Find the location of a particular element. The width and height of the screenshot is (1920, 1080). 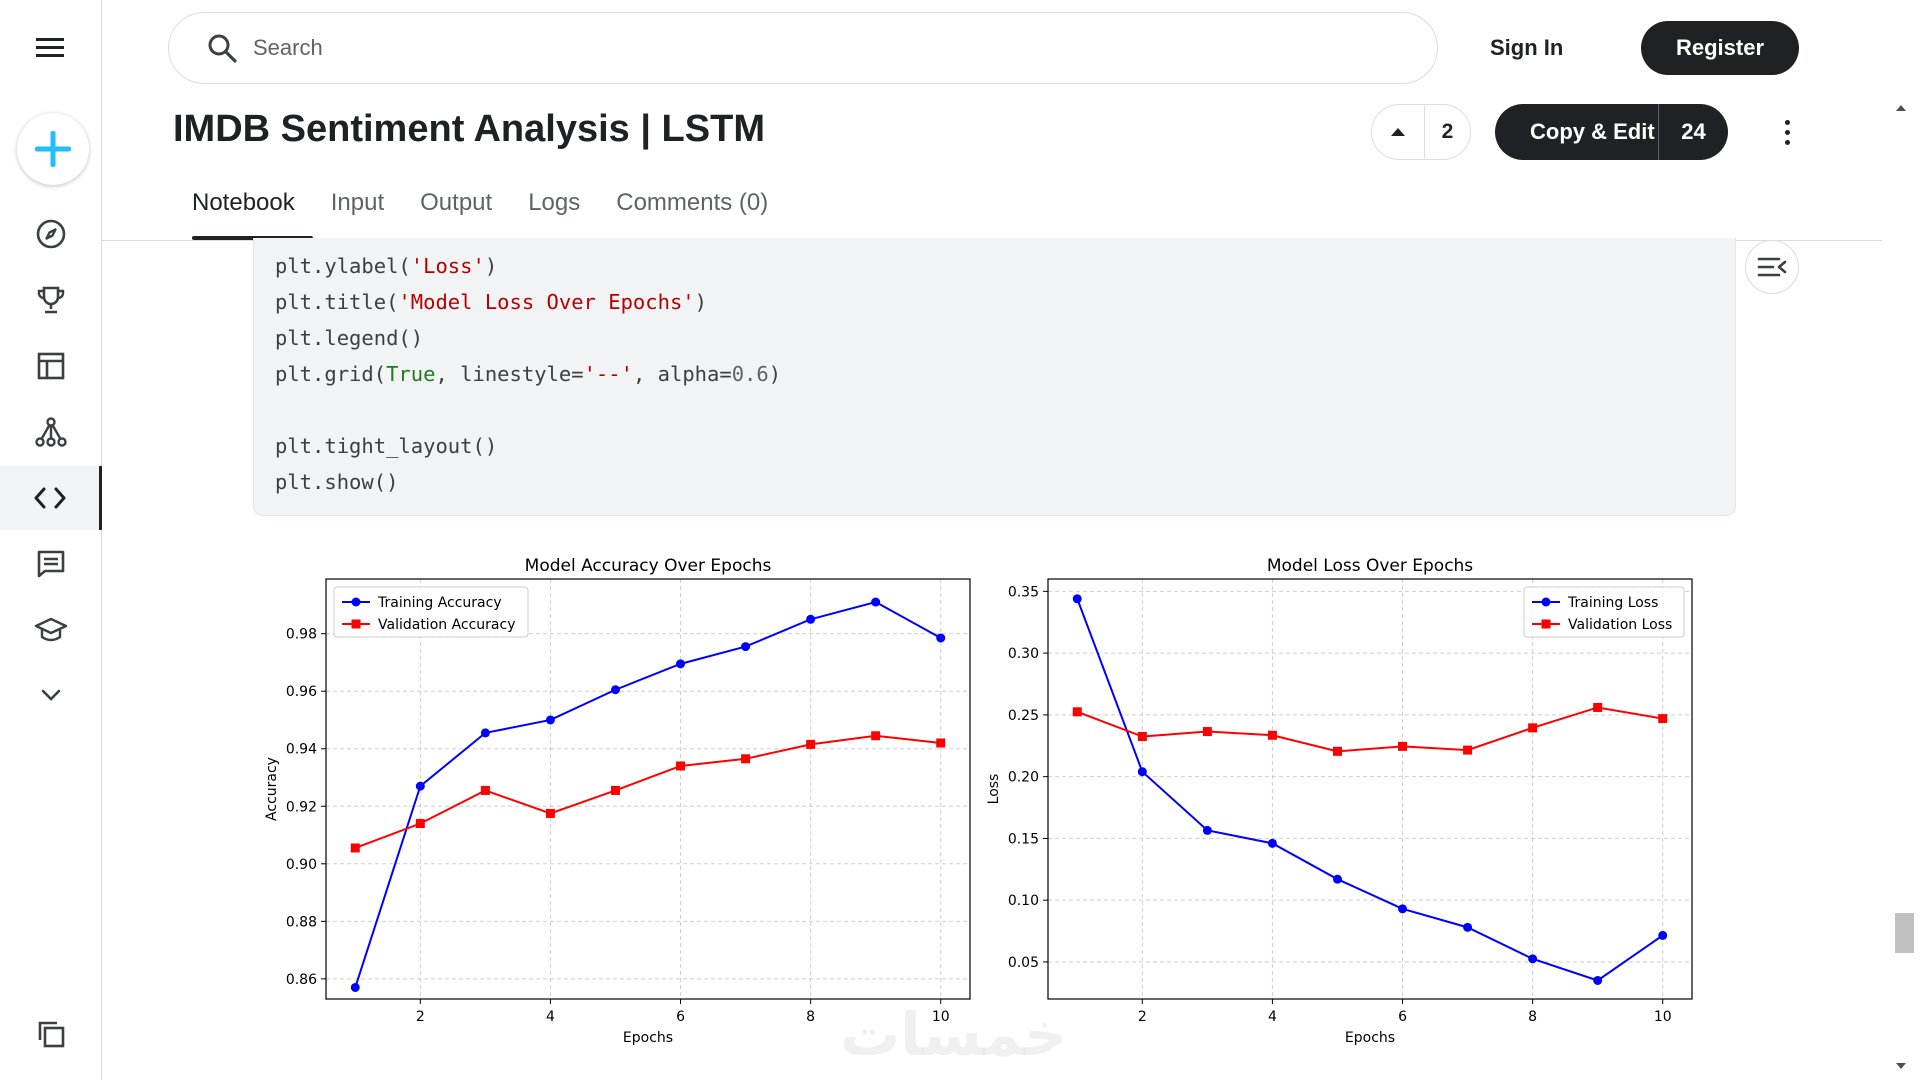

chart2-xtick-label: 6 is located at coordinates (1402, 1017).